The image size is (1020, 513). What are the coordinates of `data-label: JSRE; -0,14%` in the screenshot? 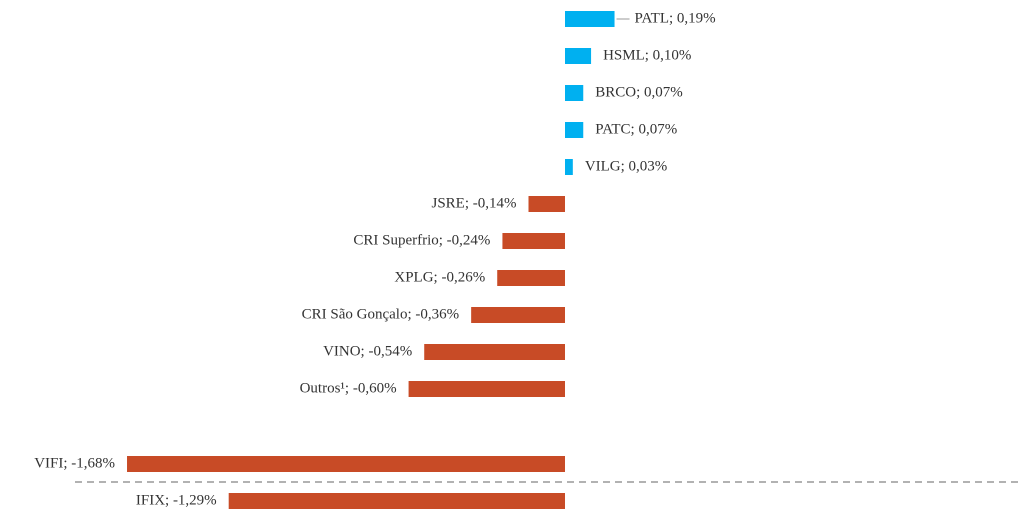 It's located at (473, 203).